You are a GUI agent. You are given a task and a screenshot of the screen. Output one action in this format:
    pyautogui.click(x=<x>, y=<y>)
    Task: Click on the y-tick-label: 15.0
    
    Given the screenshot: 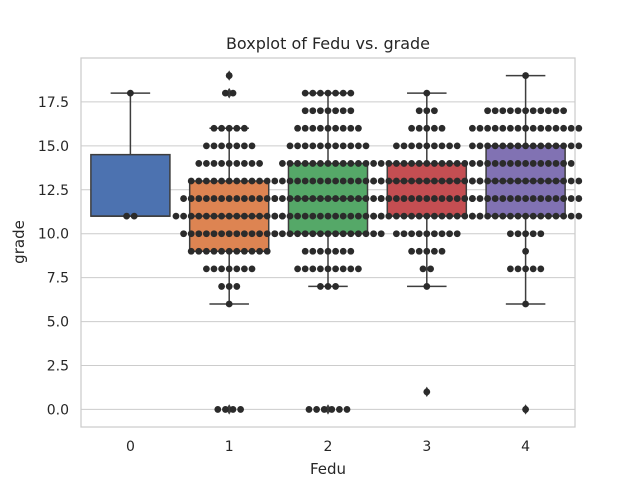 What is the action you would take?
    pyautogui.click(x=53, y=147)
    